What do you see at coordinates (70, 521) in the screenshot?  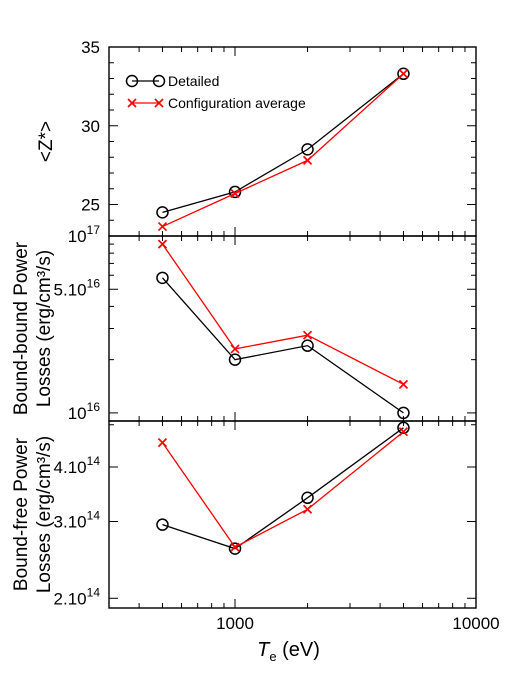 I see `y-tick-label-base: 3.10` at bounding box center [70, 521].